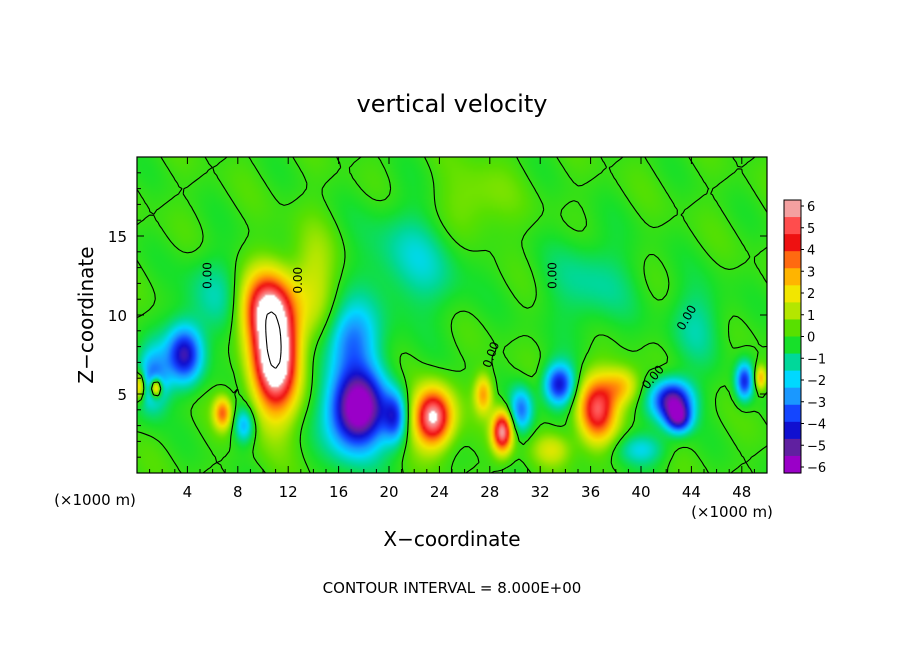 Image resolution: width=904 pixels, height=654 pixels. What do you see at coordinates (388, 492) in the screenshot?
I see `x-tick-label: 20` at bounding box center [388, 492].